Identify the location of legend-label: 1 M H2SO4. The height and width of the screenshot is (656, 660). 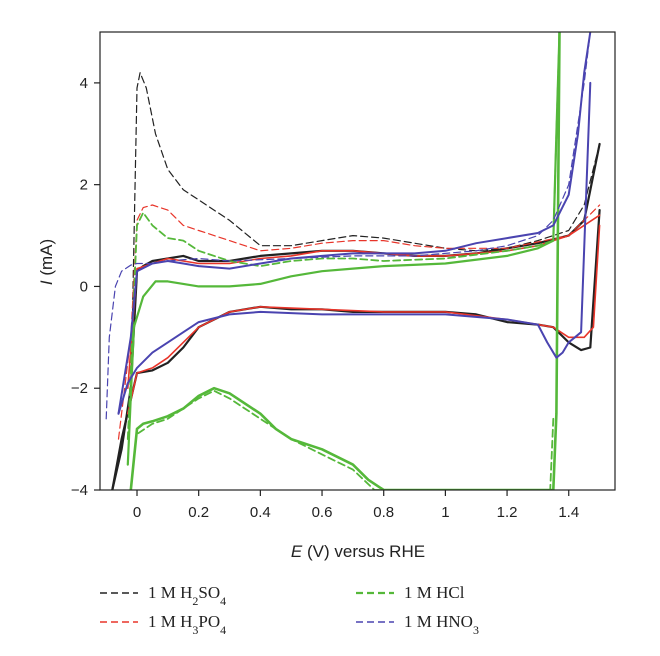
(187, 595).